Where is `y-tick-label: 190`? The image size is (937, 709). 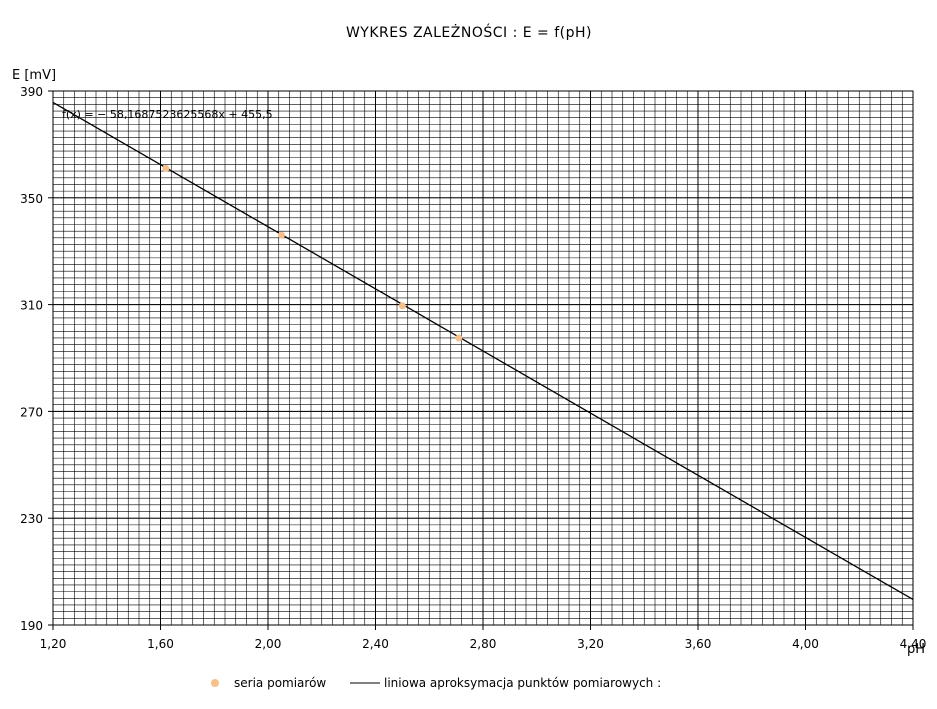
y-tick-label: 190 is located at coordinates (31, 626).